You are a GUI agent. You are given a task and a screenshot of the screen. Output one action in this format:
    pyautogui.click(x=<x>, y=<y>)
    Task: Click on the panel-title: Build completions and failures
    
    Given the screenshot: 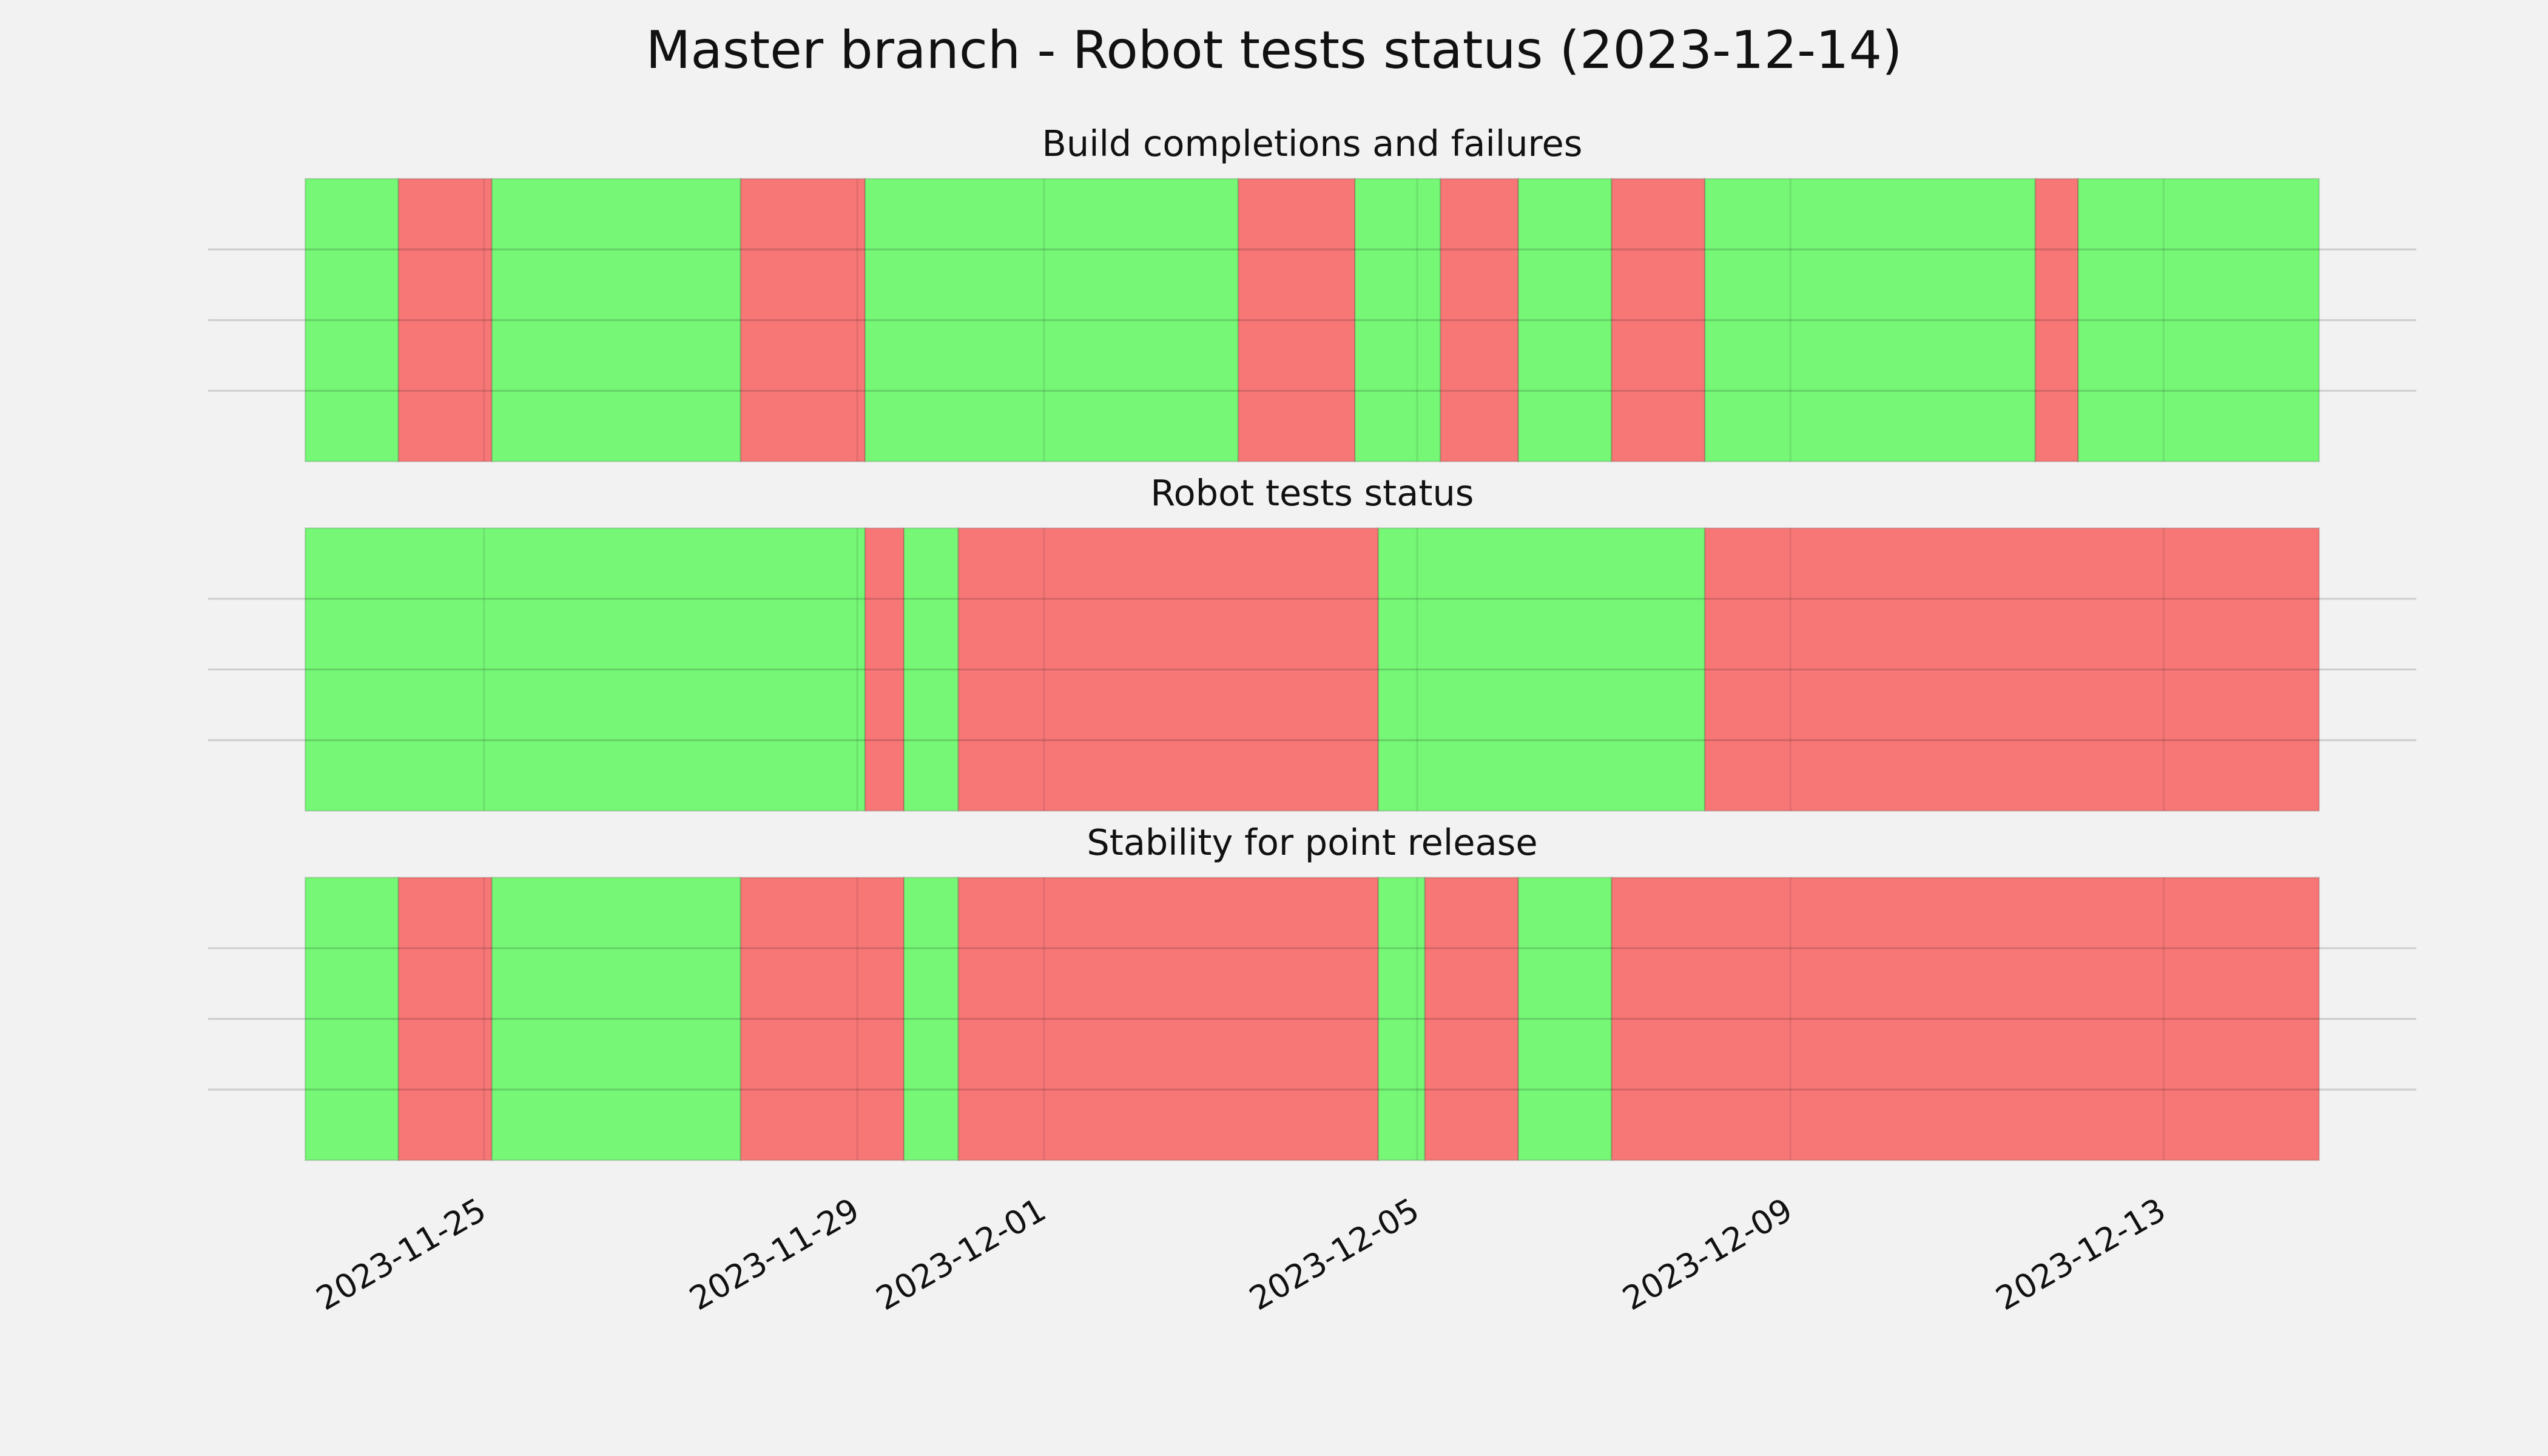 What is the action you would take?
    pyautogui.click(x=1312, y=143)
    